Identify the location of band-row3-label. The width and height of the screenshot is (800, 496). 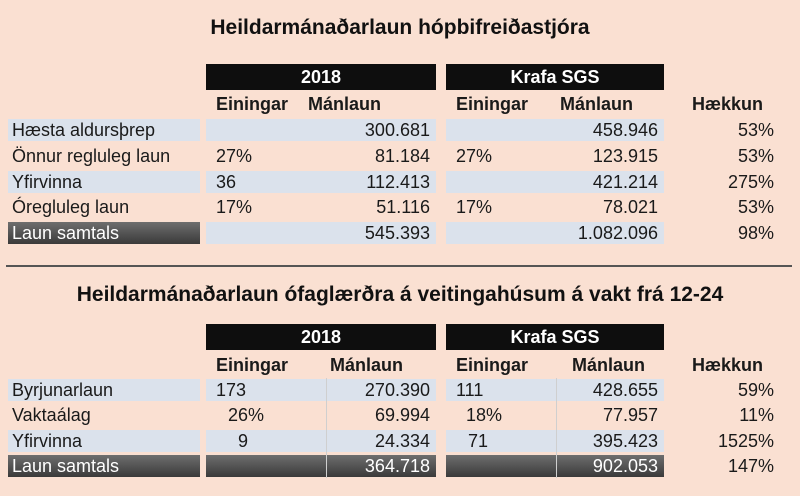
(104, 182).